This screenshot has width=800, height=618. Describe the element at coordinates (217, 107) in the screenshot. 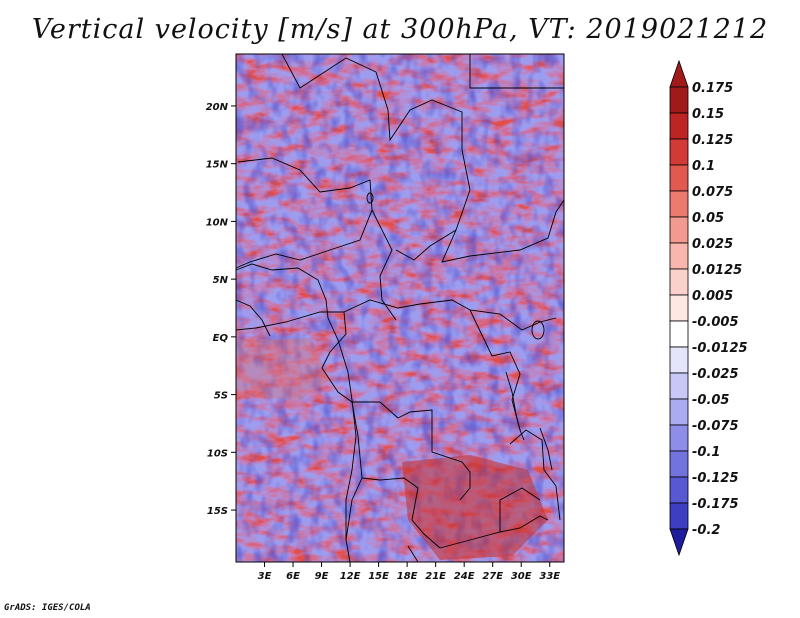

I see `lat-tick-label: 20N` at that location.